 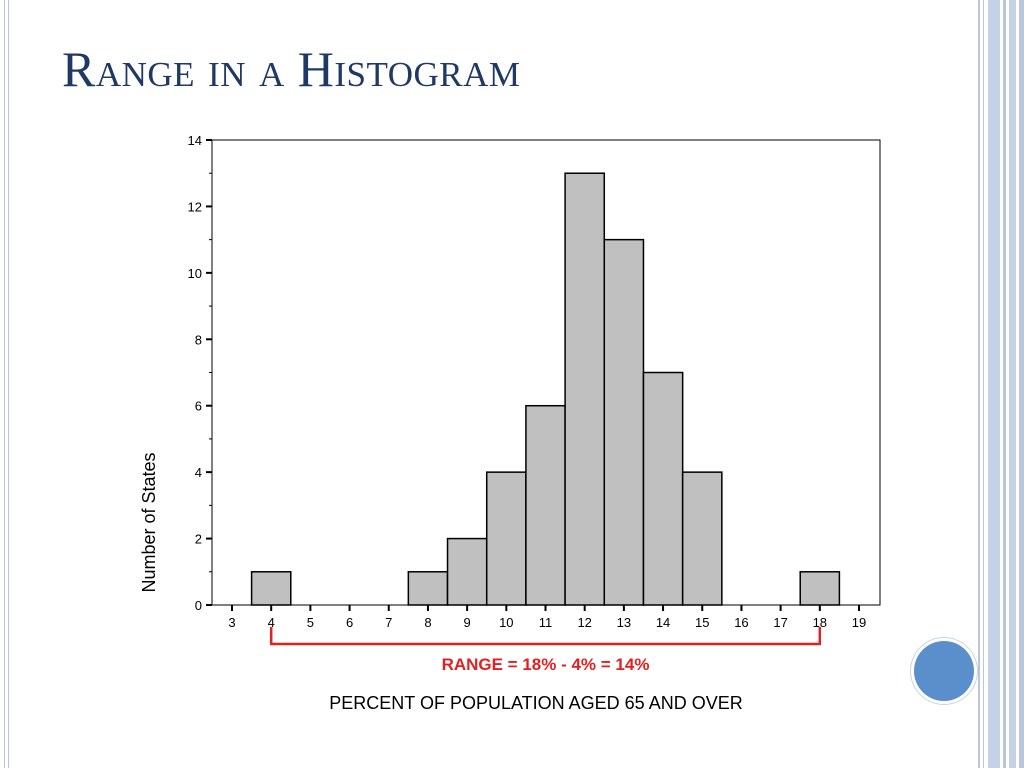 What do you see at coordinates (535, 703) in the screenshot?
I see `x-axis-label: PERCENT OF POPULATION AGED 65 AND OVER` at bounding box center [535, 703].